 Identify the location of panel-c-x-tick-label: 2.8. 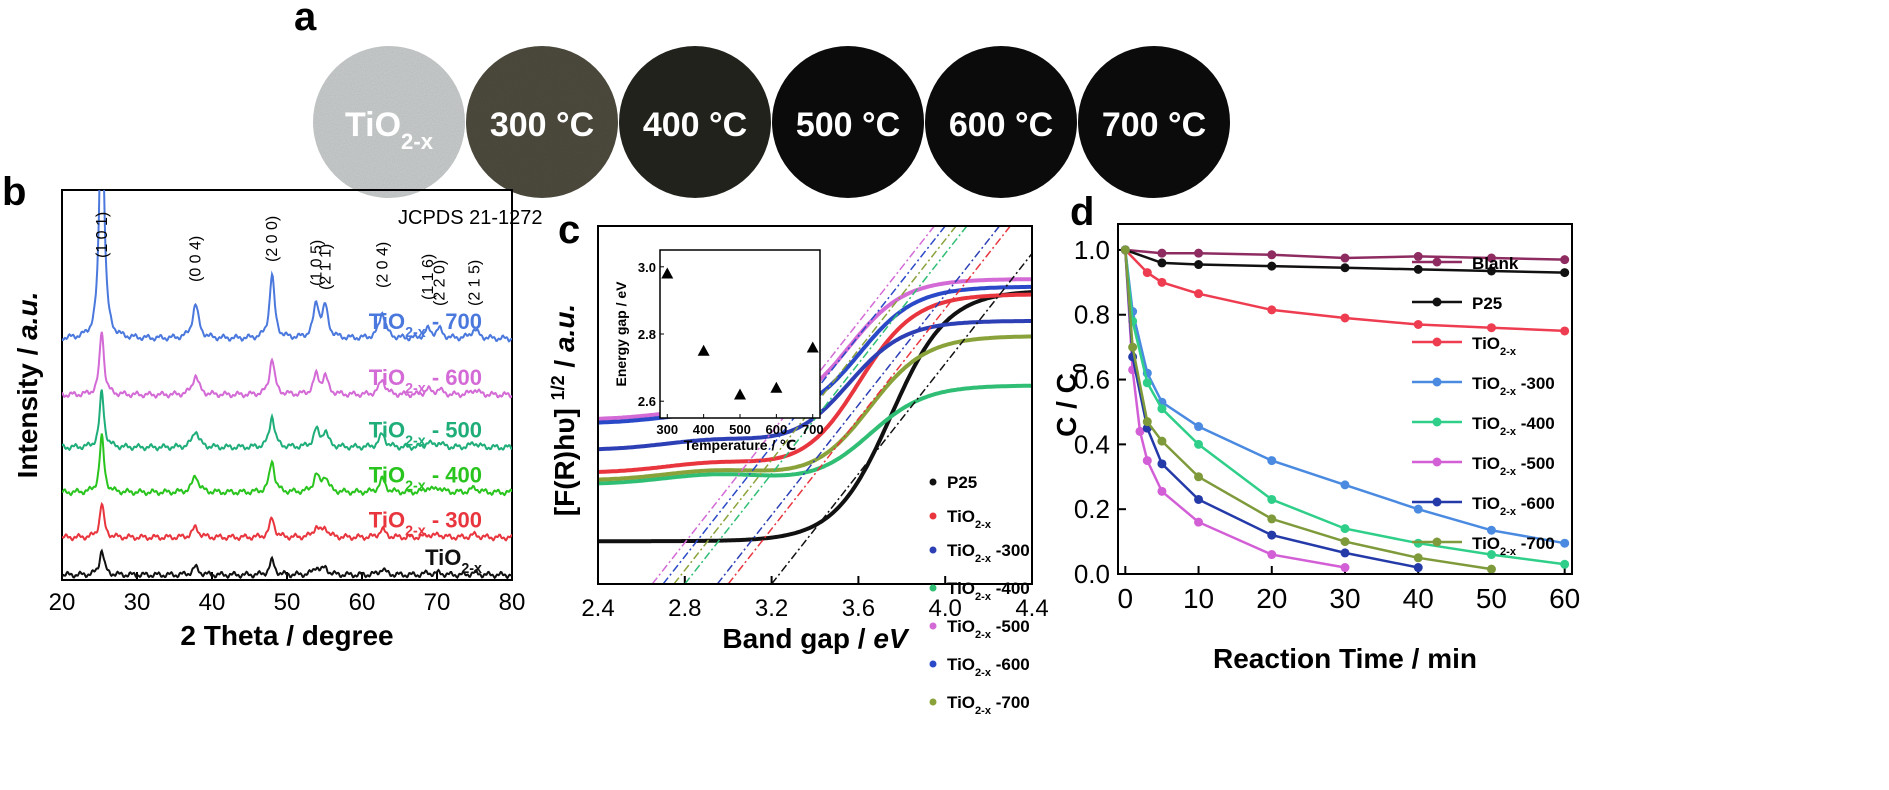
(684, 608).